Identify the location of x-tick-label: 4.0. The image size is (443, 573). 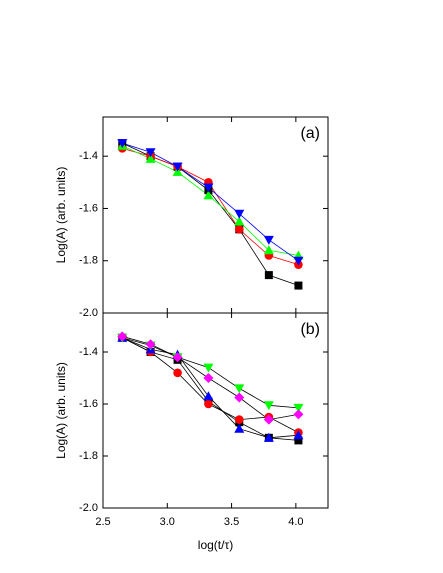
(295, 522).